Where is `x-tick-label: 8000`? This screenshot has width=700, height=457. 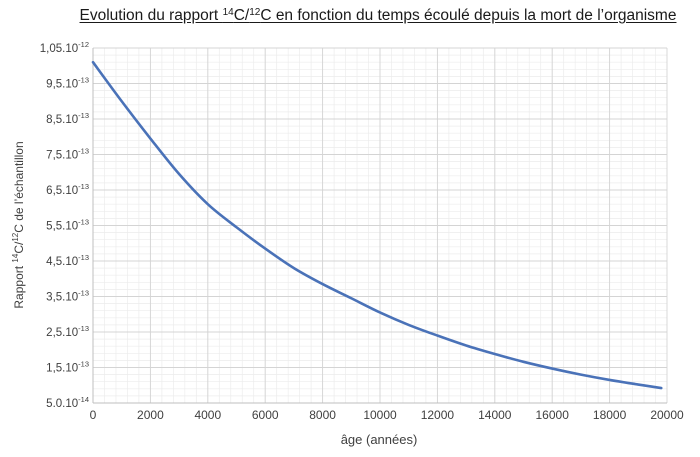 x-tick-label: 8000 is located at coordinates (322, 415).